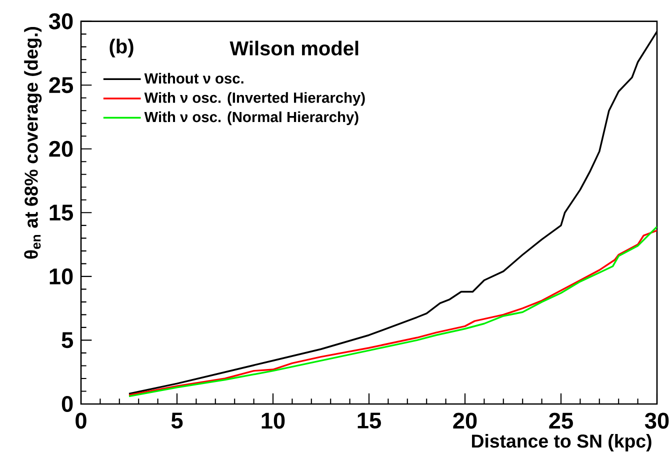  I want to click on y-axis-title: θ$_{en}$ at 68% coverage (deg.), so click(33, 142).